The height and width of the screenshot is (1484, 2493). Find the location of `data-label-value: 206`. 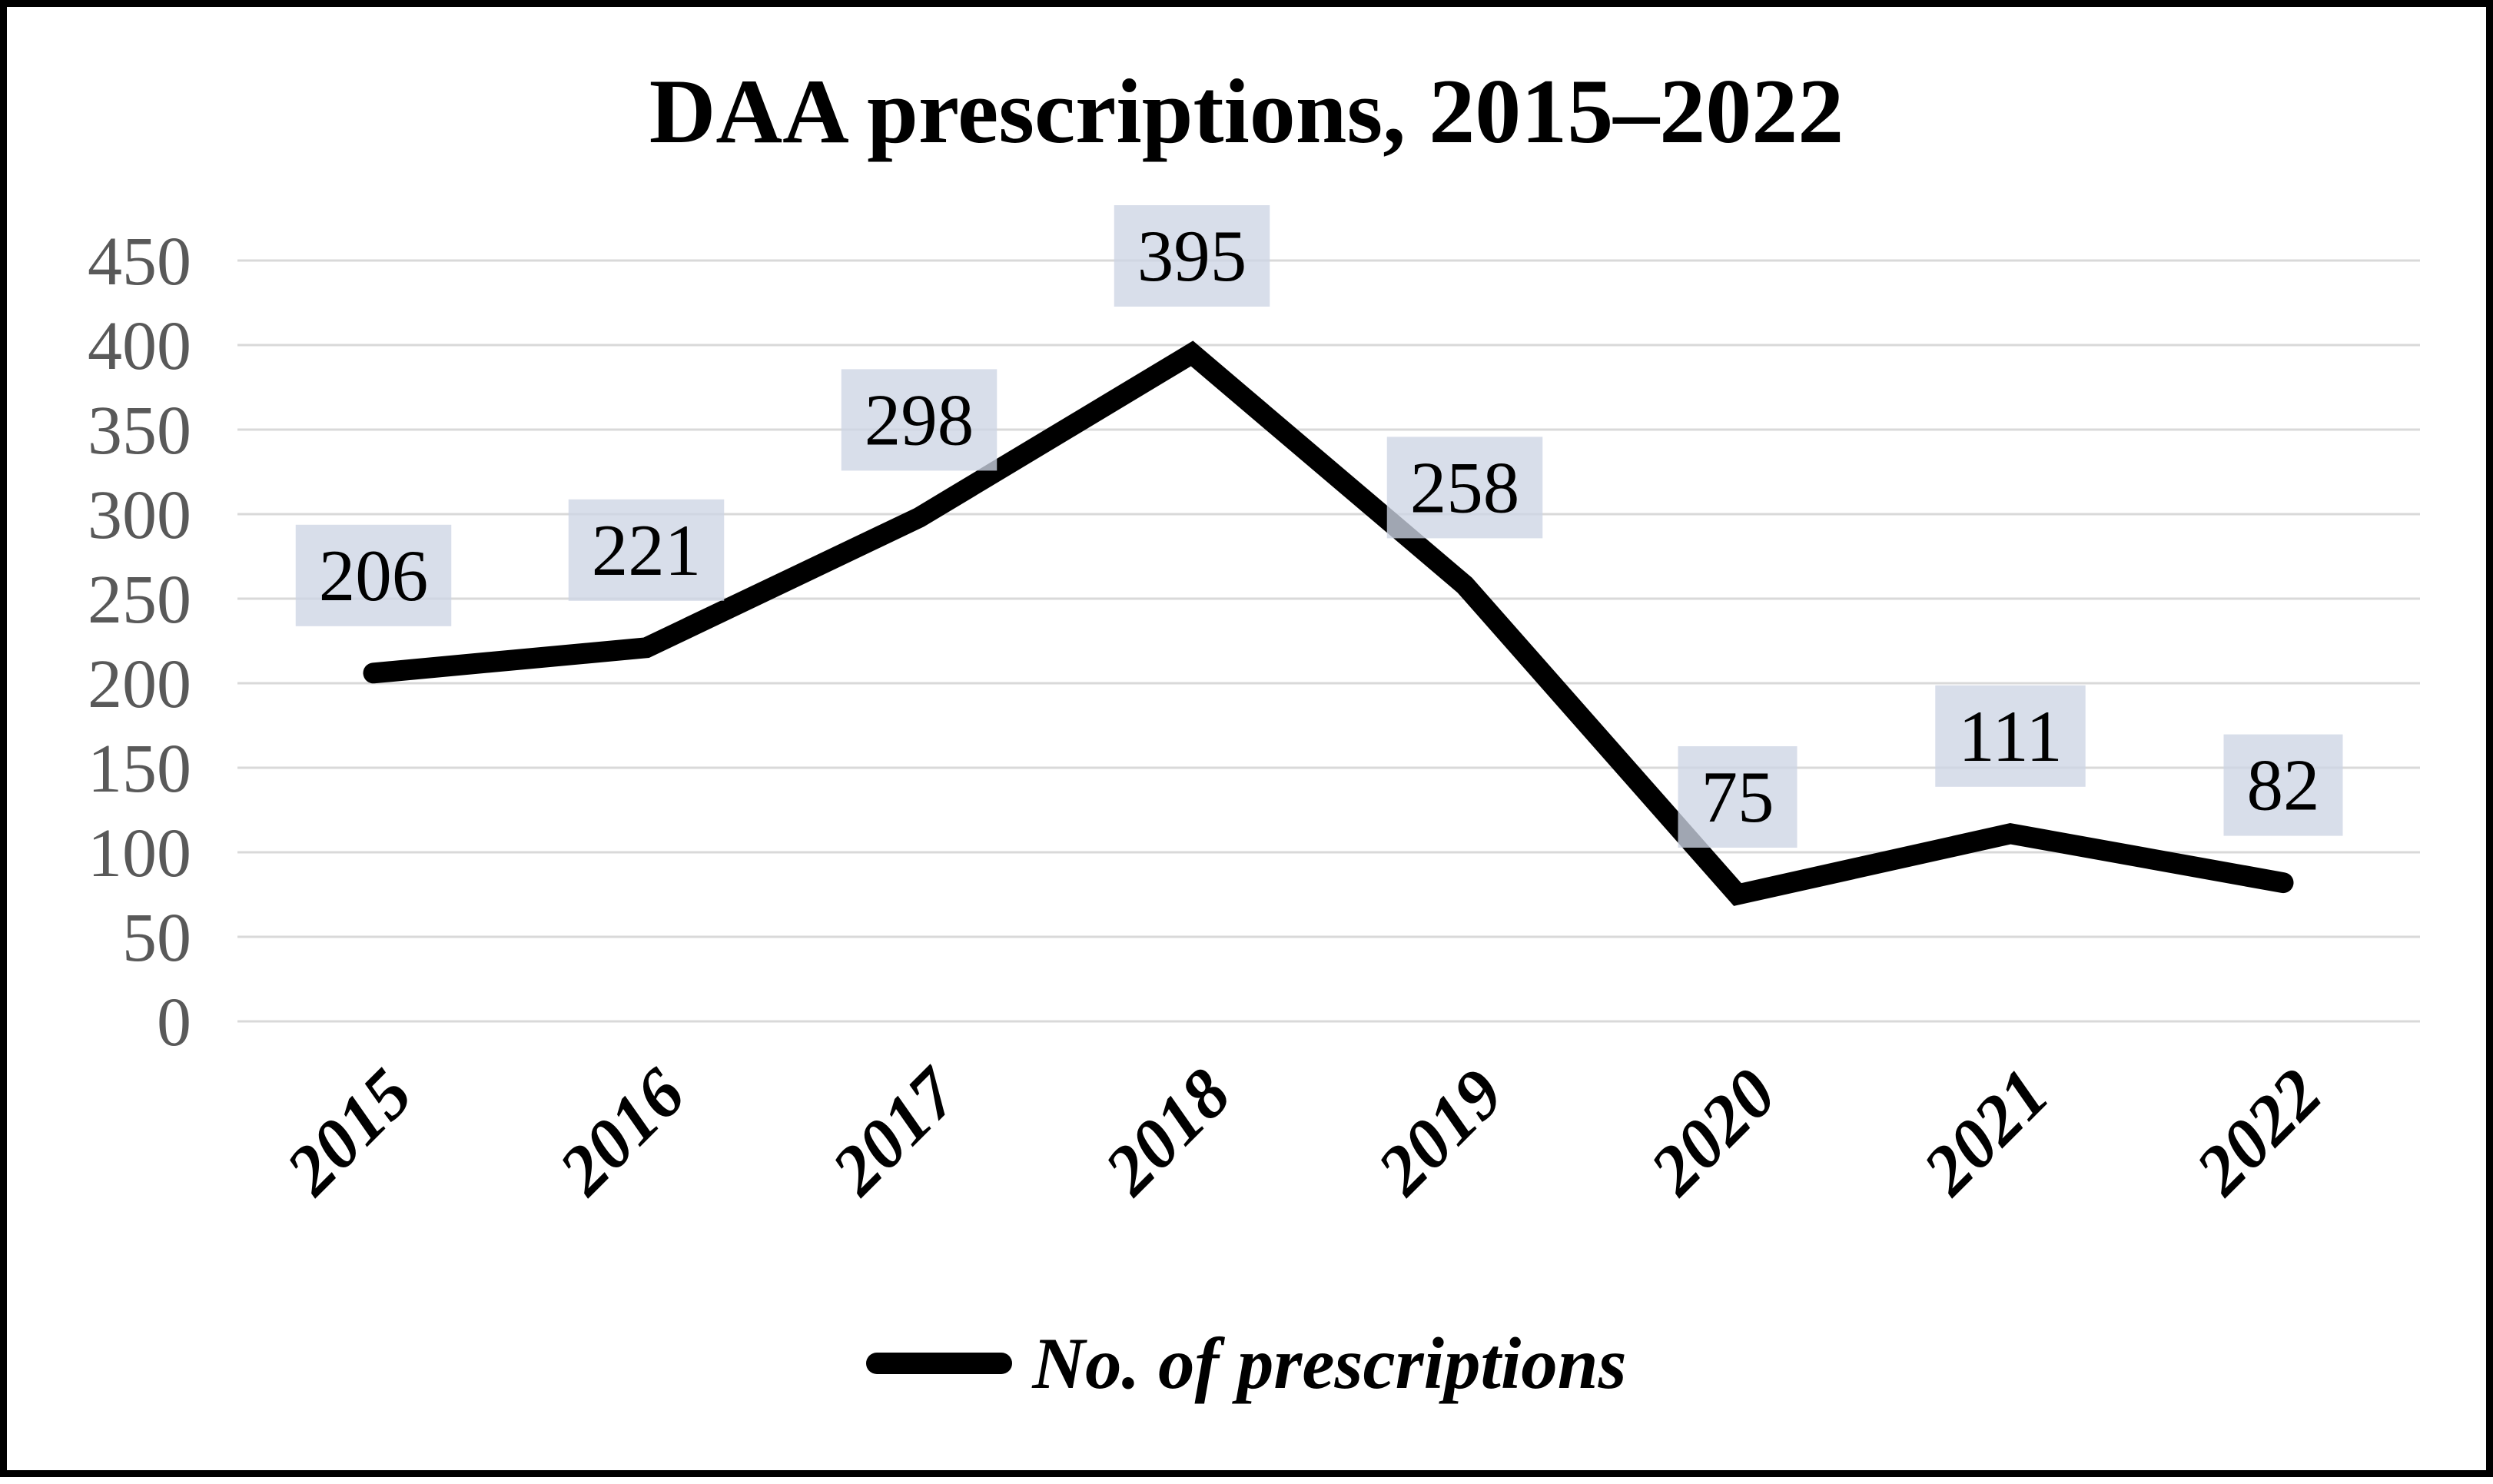

data-label-value: 206 is located at coordinates (374, 575).